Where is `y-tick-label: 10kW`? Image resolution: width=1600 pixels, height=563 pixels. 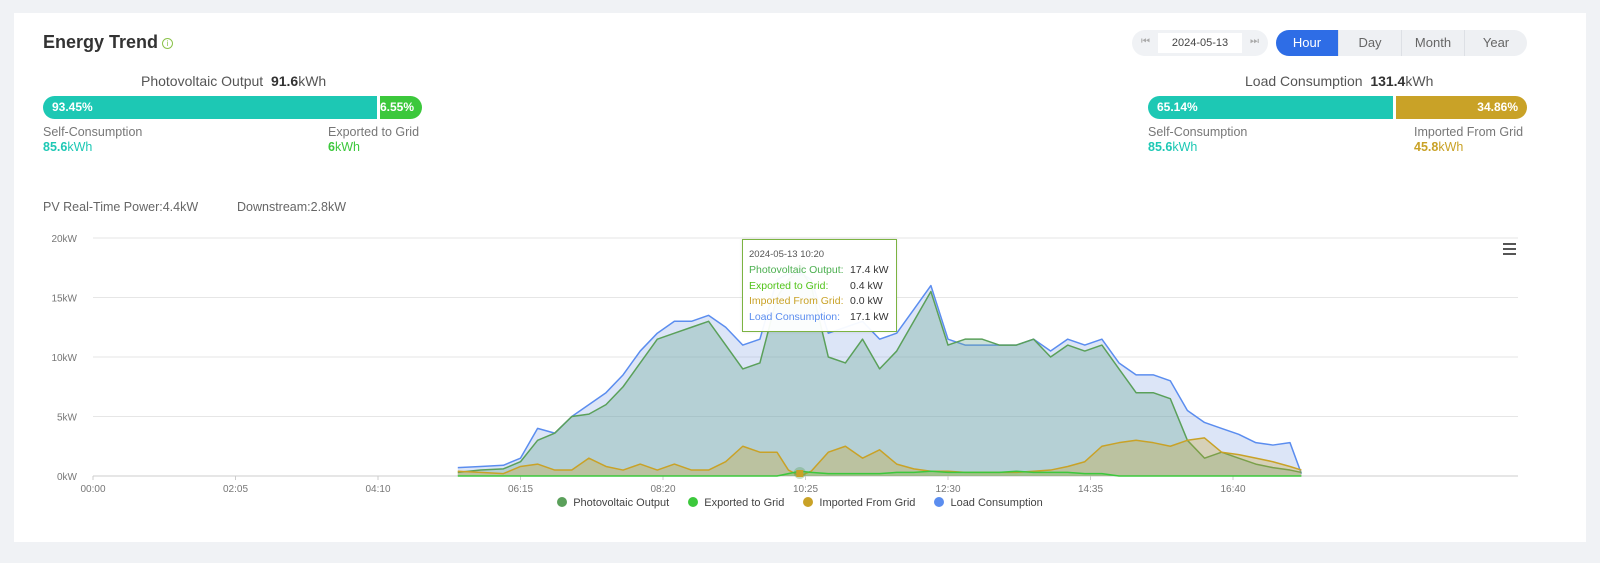 y-tick-label: 10kW is located at coordinates (64, 358).